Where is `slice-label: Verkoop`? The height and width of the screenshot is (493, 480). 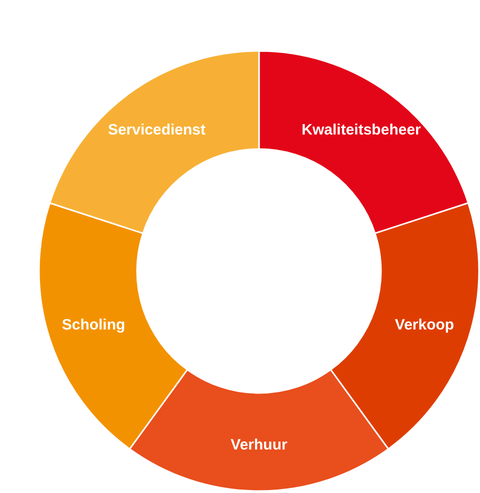 slice-label: Verkoop is located at coordinates (424, 325).